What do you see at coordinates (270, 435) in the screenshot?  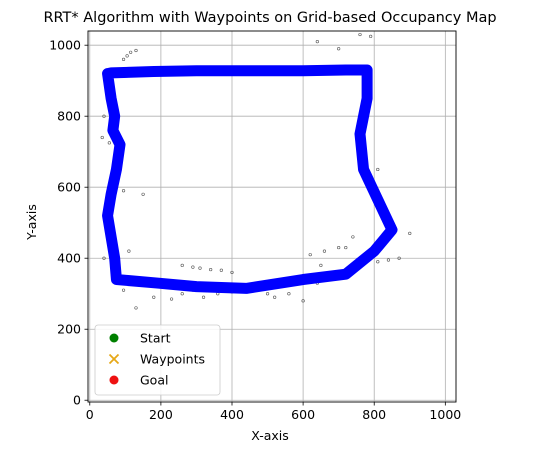 I see `x-axis-label: X-axis` at bounding box center [270, 435].